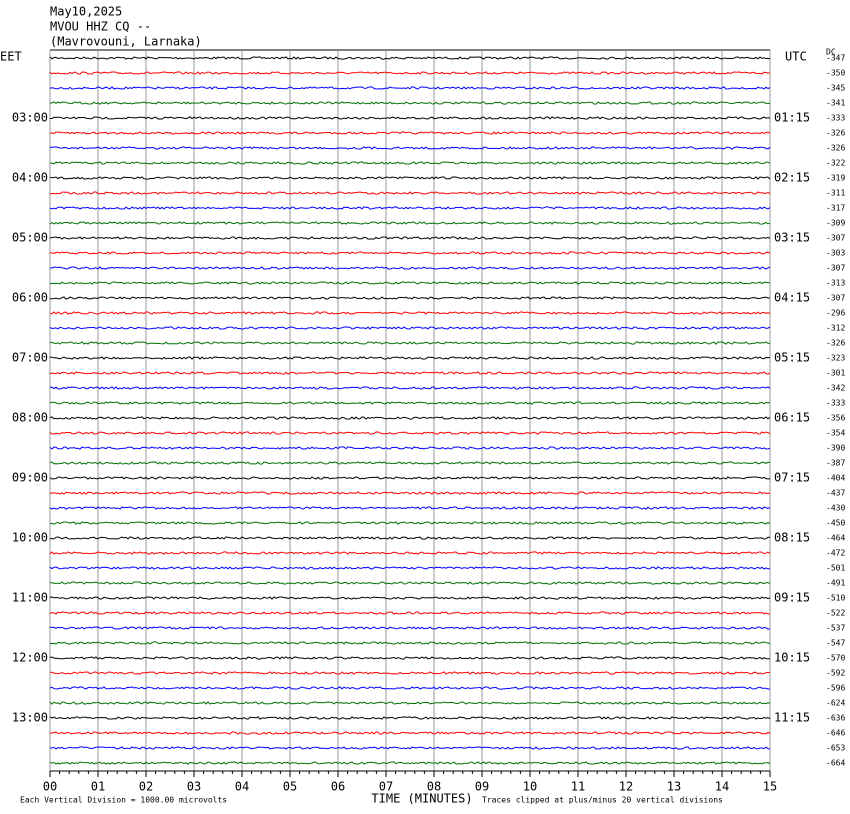 This screenshot has width=850, height=814. I want to click on dc-label: -537, so click(835, 628).